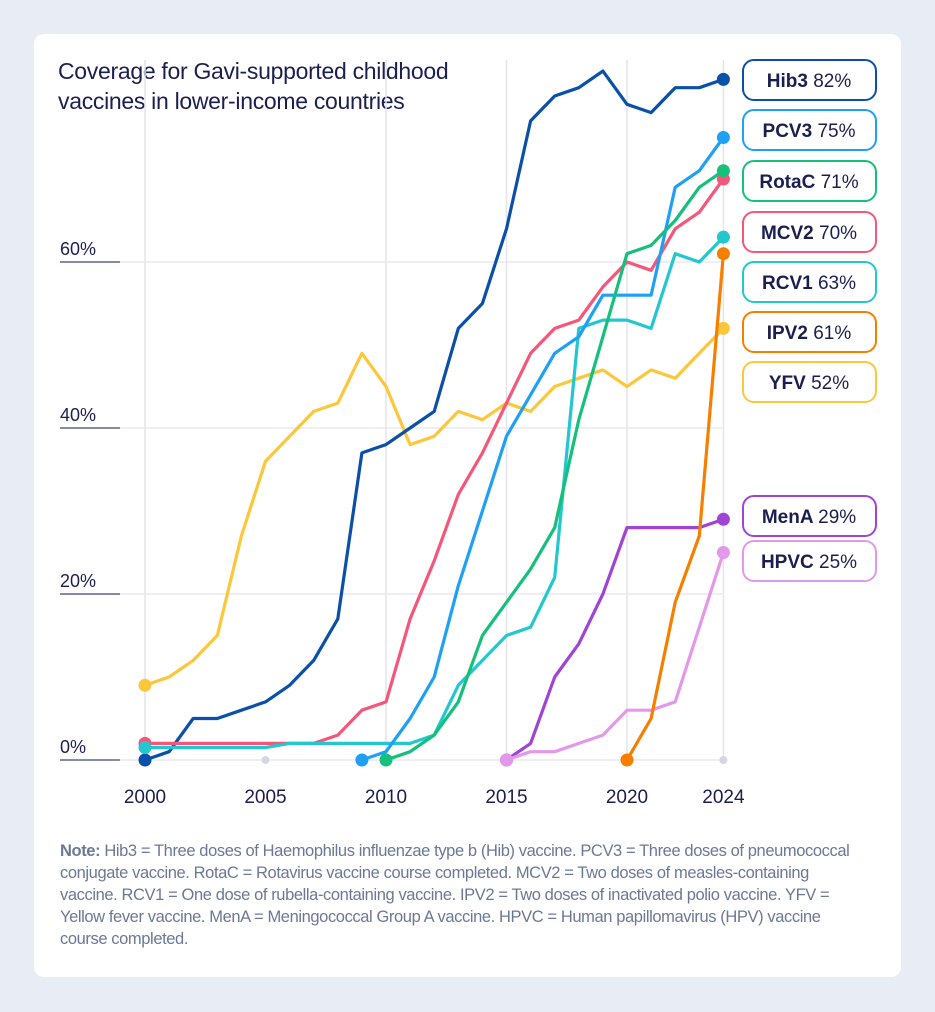  I want to click on line-mena, so click(614, 639).